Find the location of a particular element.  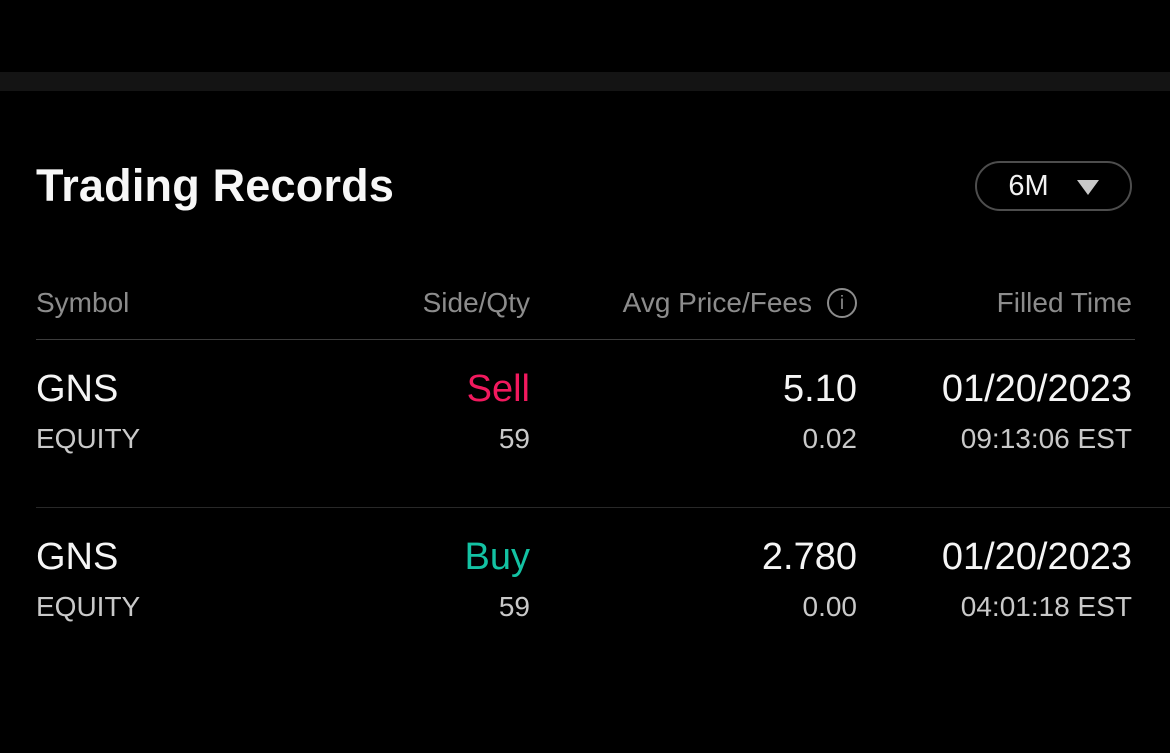

cell-avg-price-fees: 5.10 0.02 is located at coordinates (693, 424).